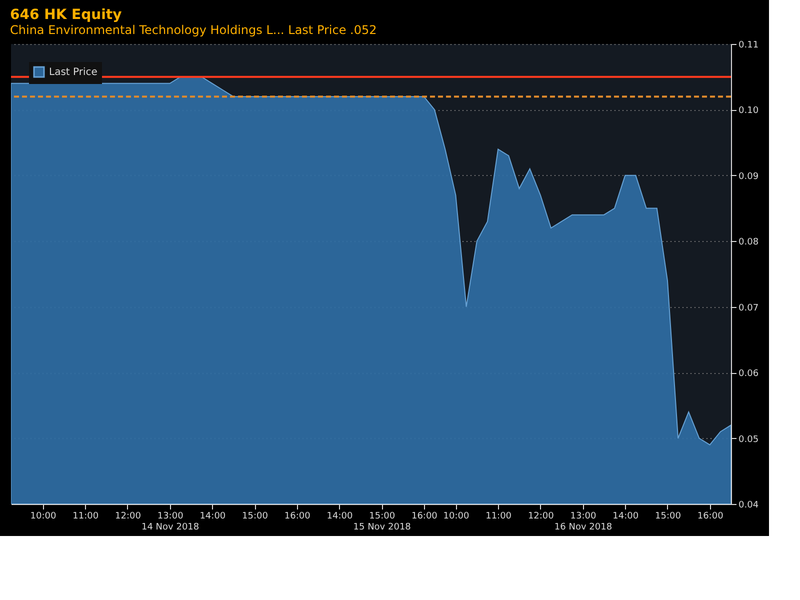 This screenshot has height=600, width=800. I want to click on y-tick-label: 0.07, so click(748, 308).